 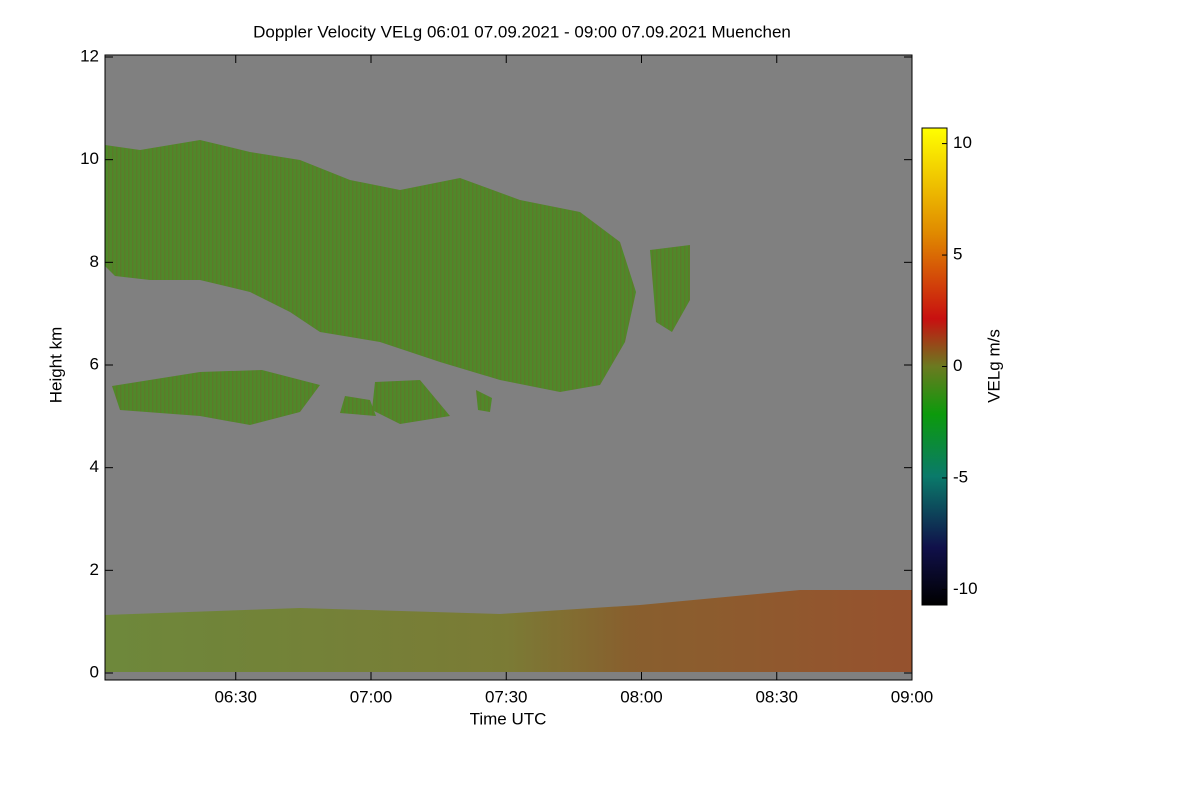 I want to click on y-tick-label: 2, so click(x=94, y=569).